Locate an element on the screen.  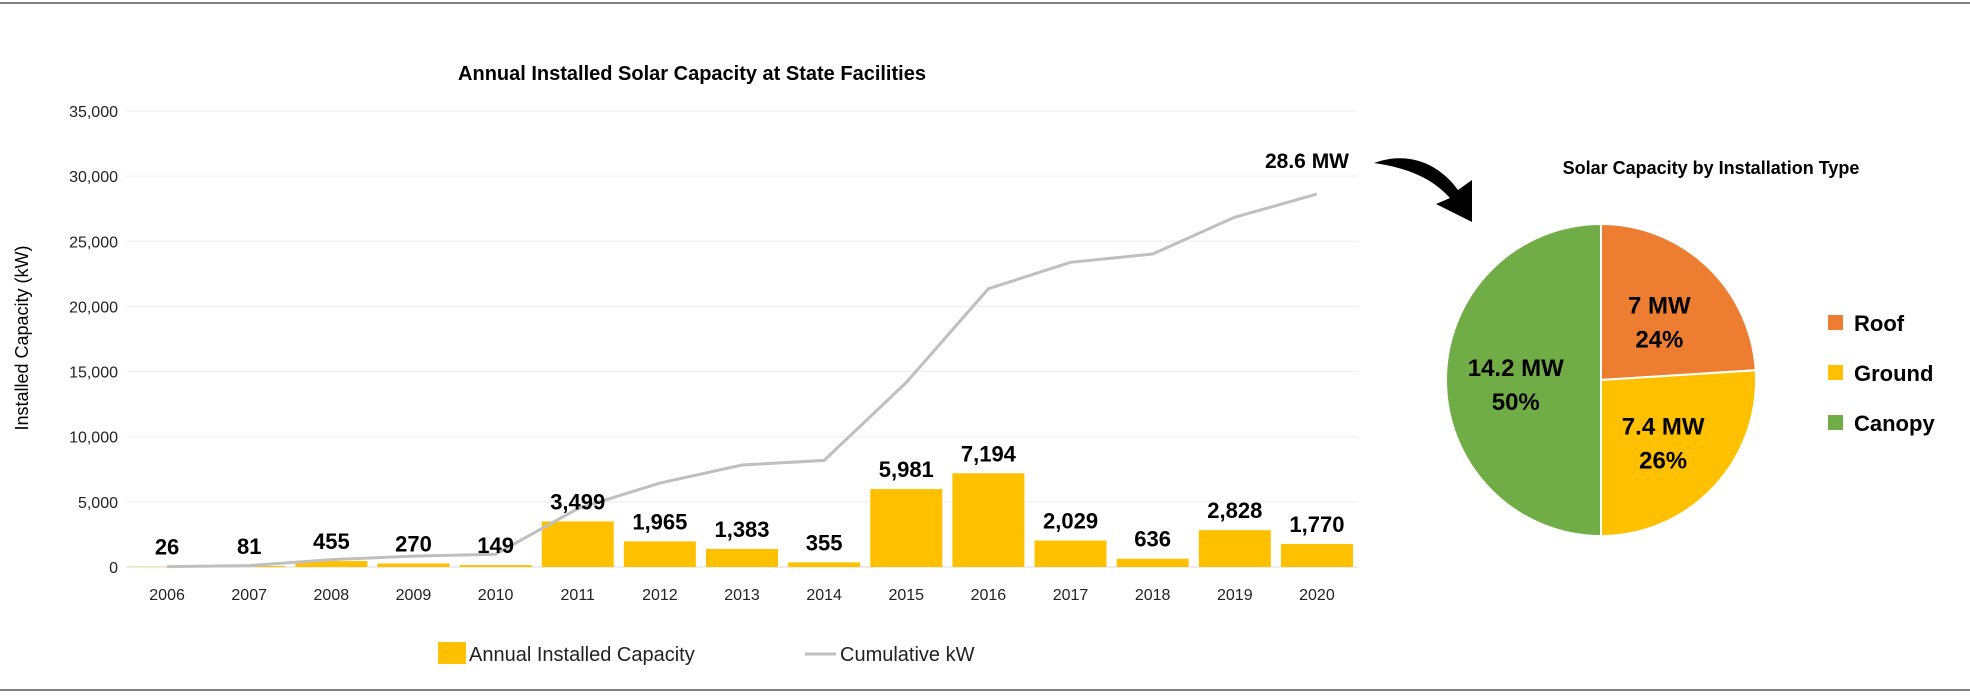
x-tick-label: 2013 is located at coordinates (742, 595).